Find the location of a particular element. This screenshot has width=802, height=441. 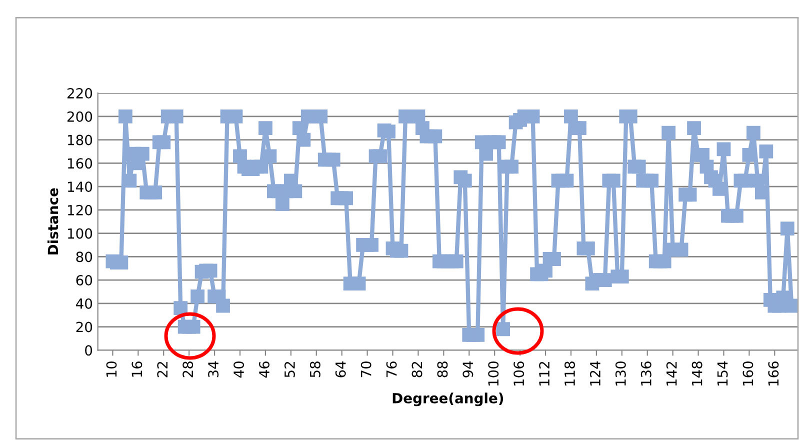

x-tick-label: 148 is located at coordinates (697, 374).